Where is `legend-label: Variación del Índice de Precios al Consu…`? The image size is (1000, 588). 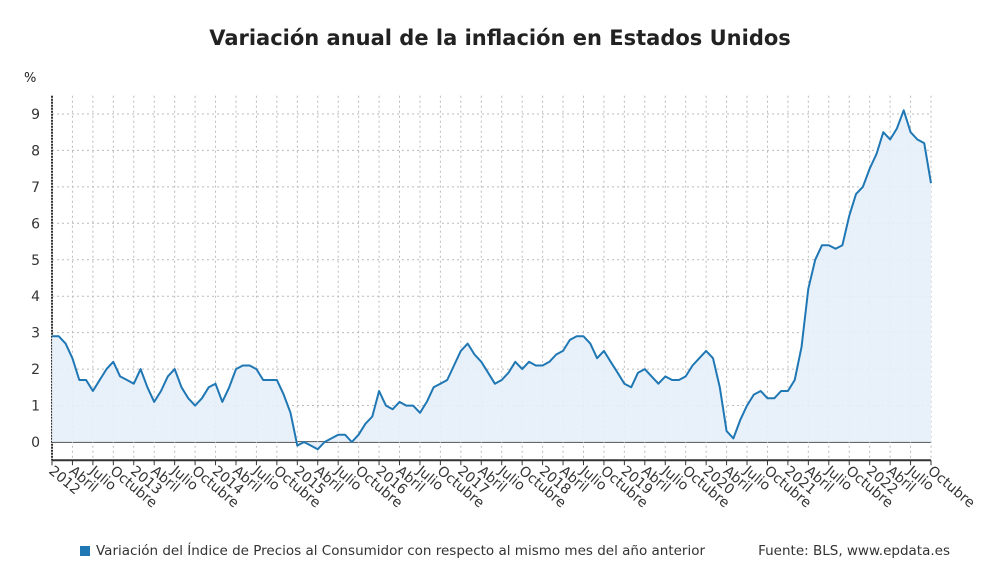 legend-label: Variación del Índice de Precios al Consu… is located at coordinates (401, 551).